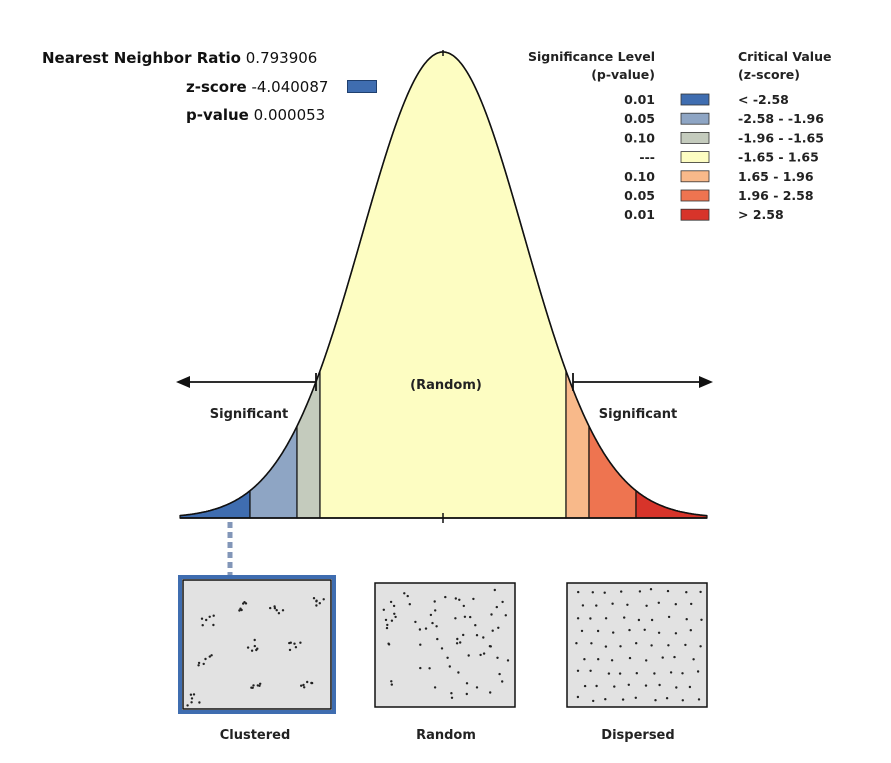 This screenshot has height=763, width=891. What do you see at coordinates (719, 176) in the screenshot?
I see `legend-row: 0.10 1.65 - 1.96` at bounding box center [719, 176].